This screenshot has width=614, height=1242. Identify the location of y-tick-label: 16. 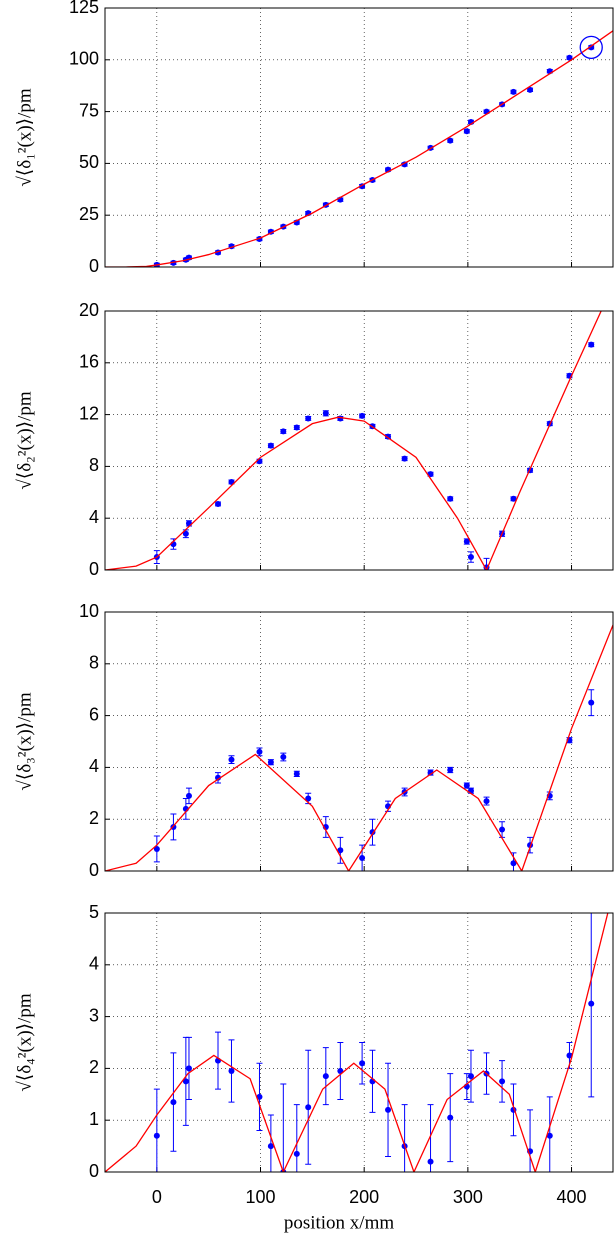
(89, 362).